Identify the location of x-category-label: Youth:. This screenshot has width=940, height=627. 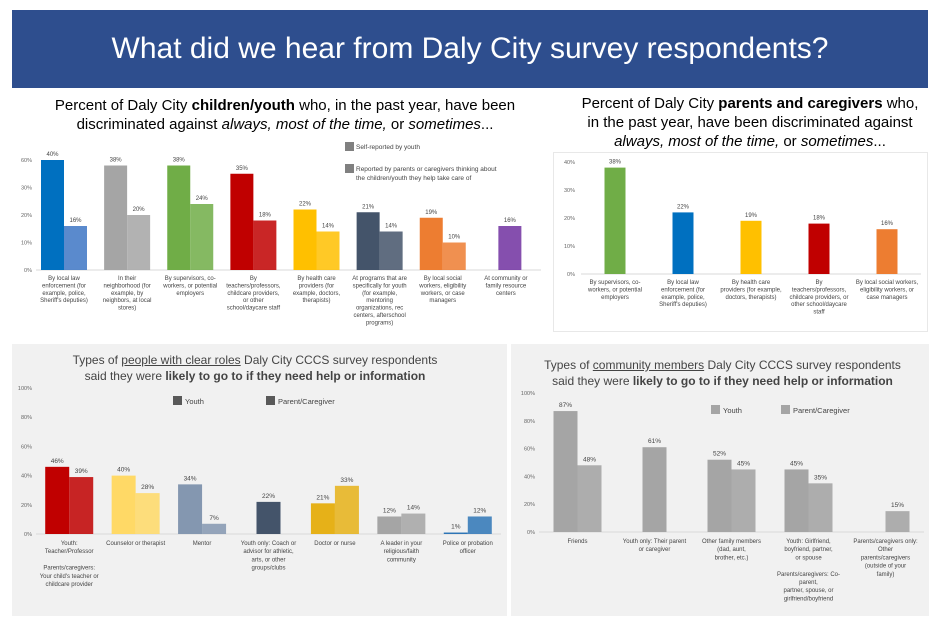
(69, 544).